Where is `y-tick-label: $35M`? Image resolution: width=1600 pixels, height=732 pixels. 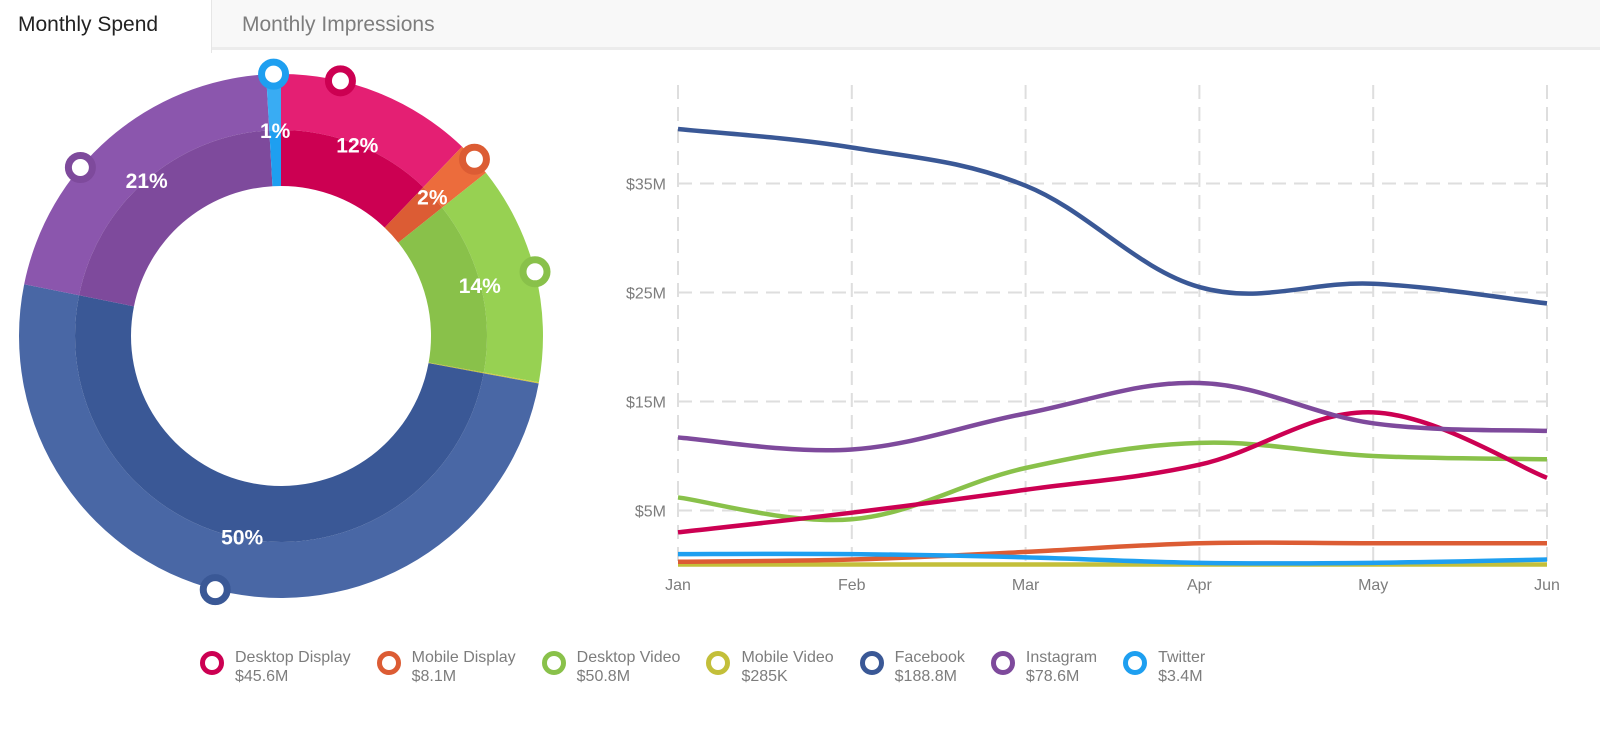
y-tick-label: $35M is located at coordinates (646, 185).